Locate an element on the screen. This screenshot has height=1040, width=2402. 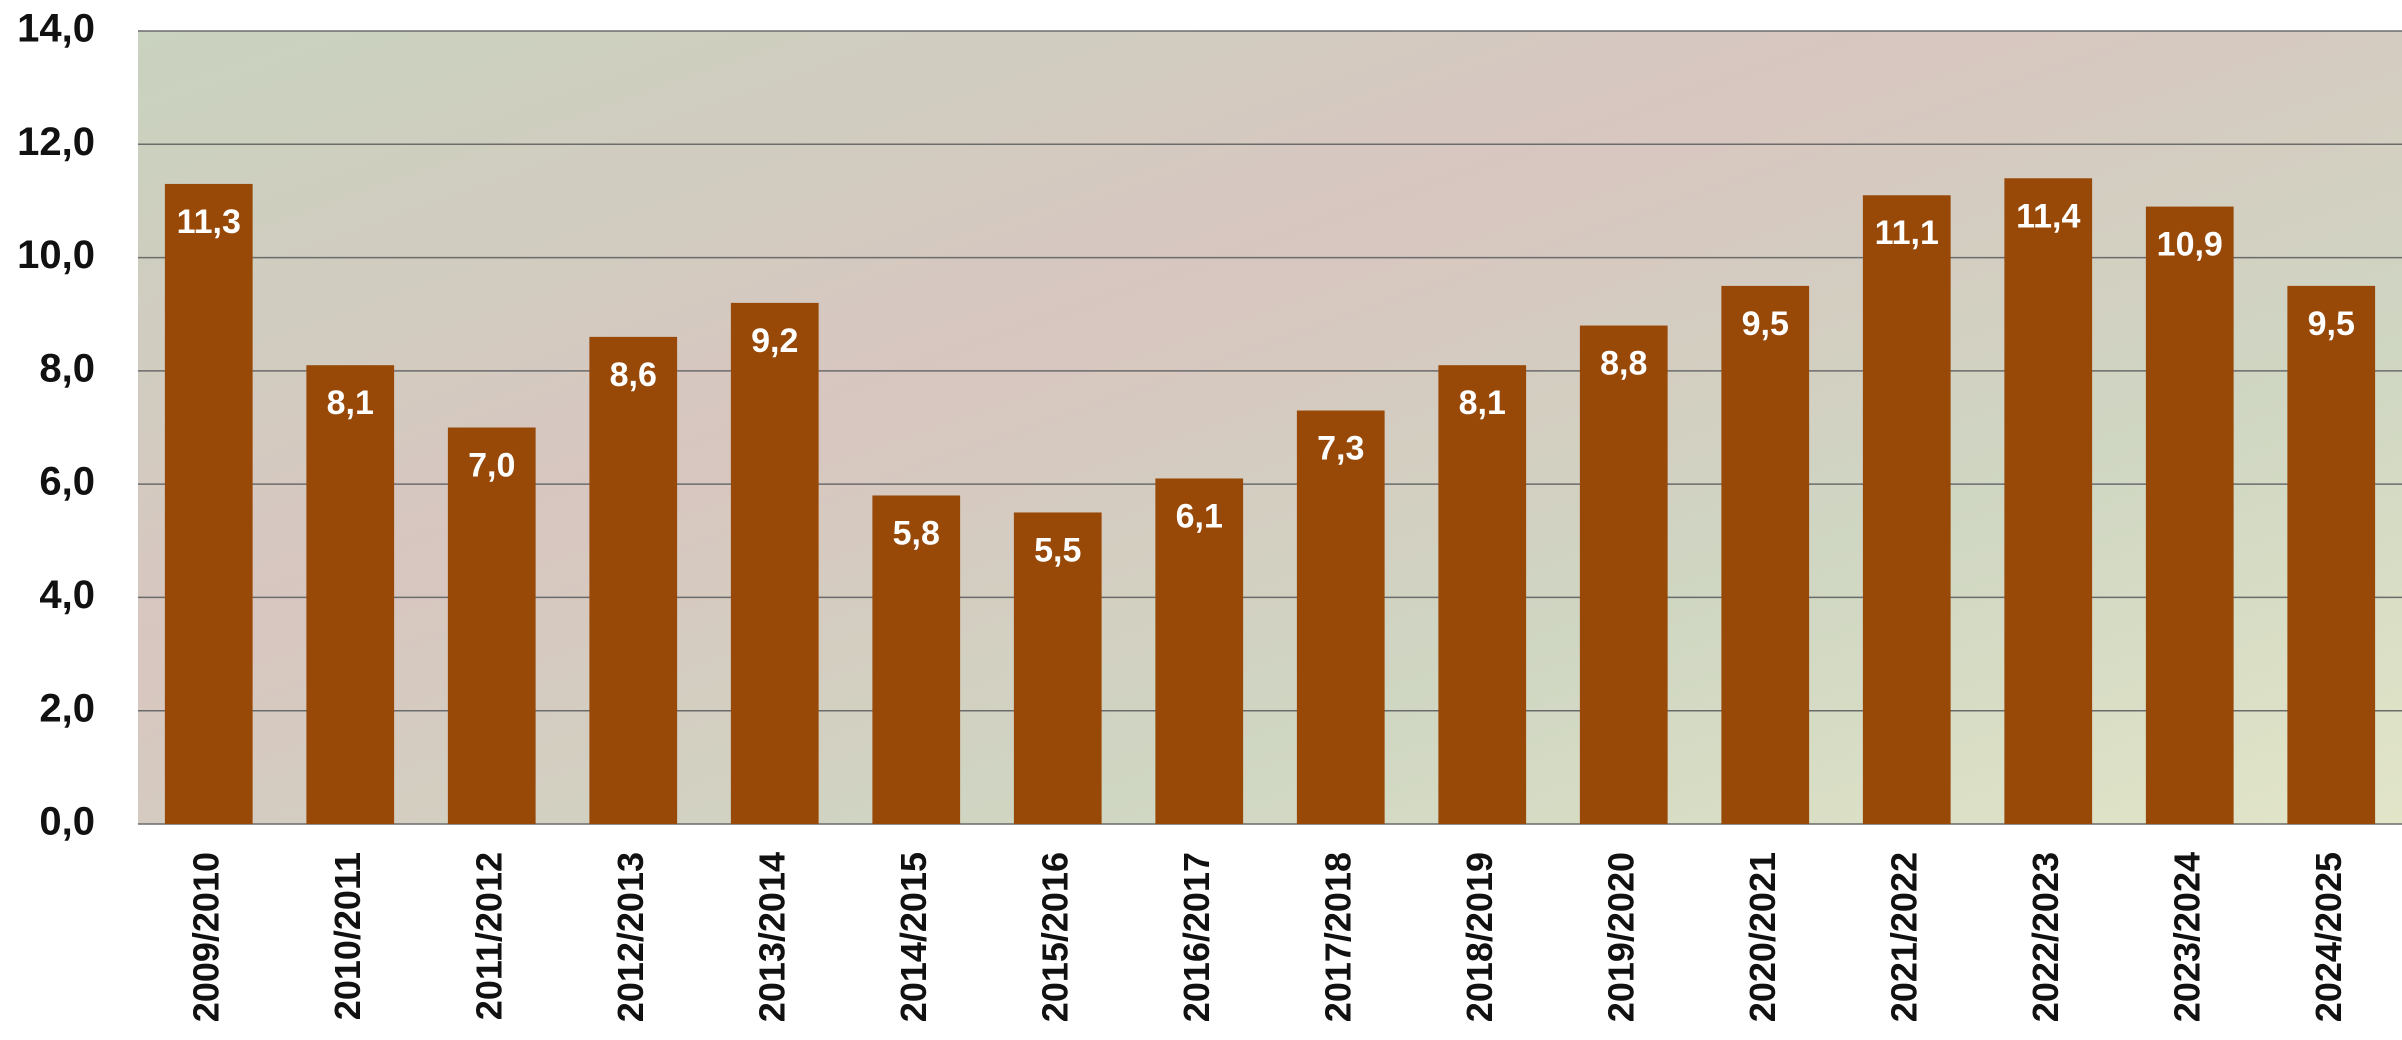
value-label: 6,1 is located at coordinates (1199, 516).